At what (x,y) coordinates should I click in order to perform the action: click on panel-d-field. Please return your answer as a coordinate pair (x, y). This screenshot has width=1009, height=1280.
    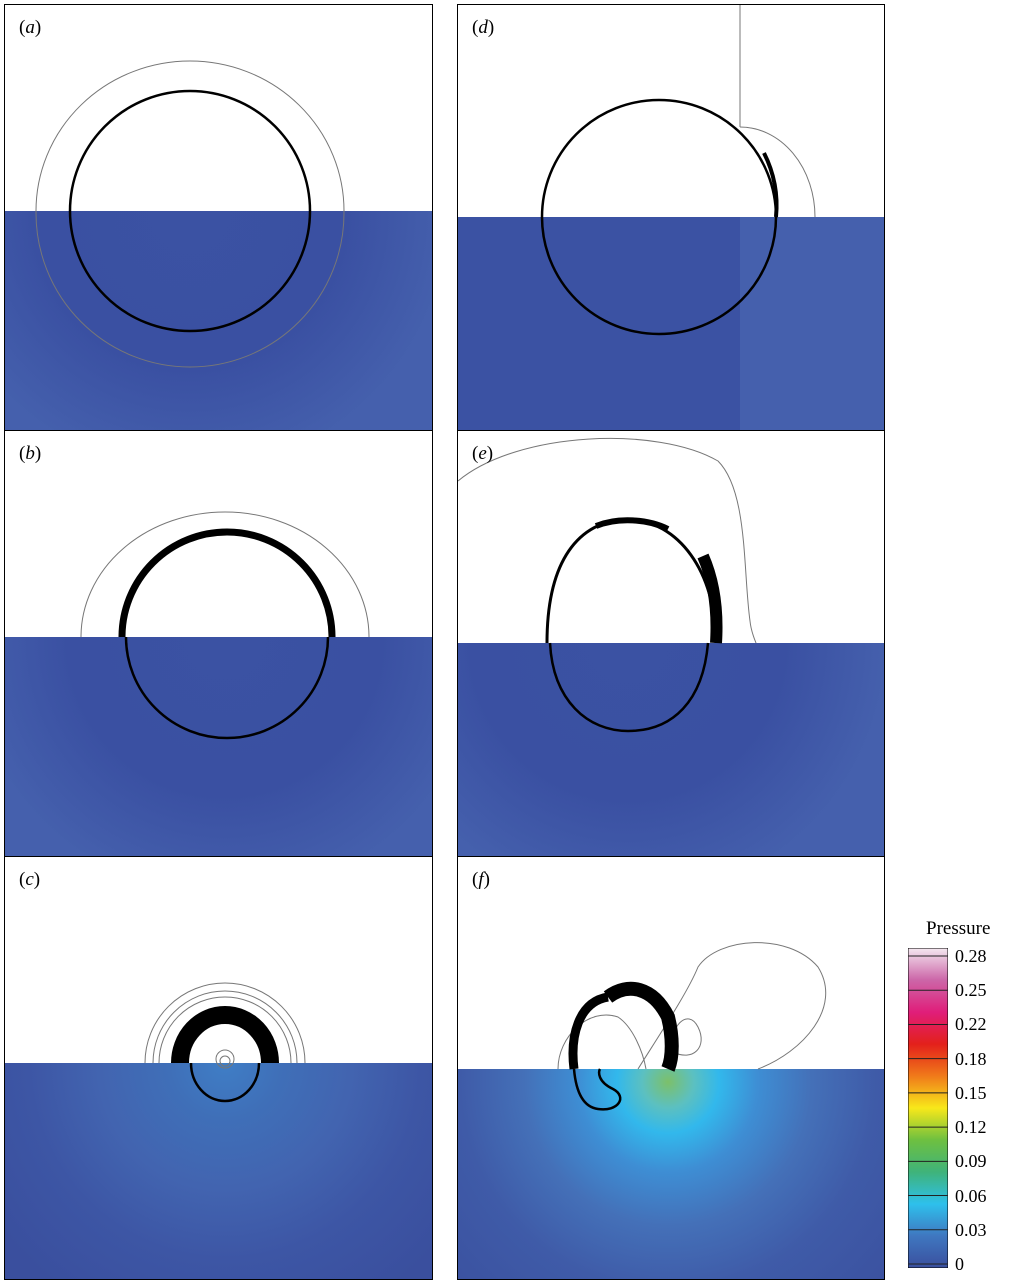
    Looking at the image, I should click on (671, 217).